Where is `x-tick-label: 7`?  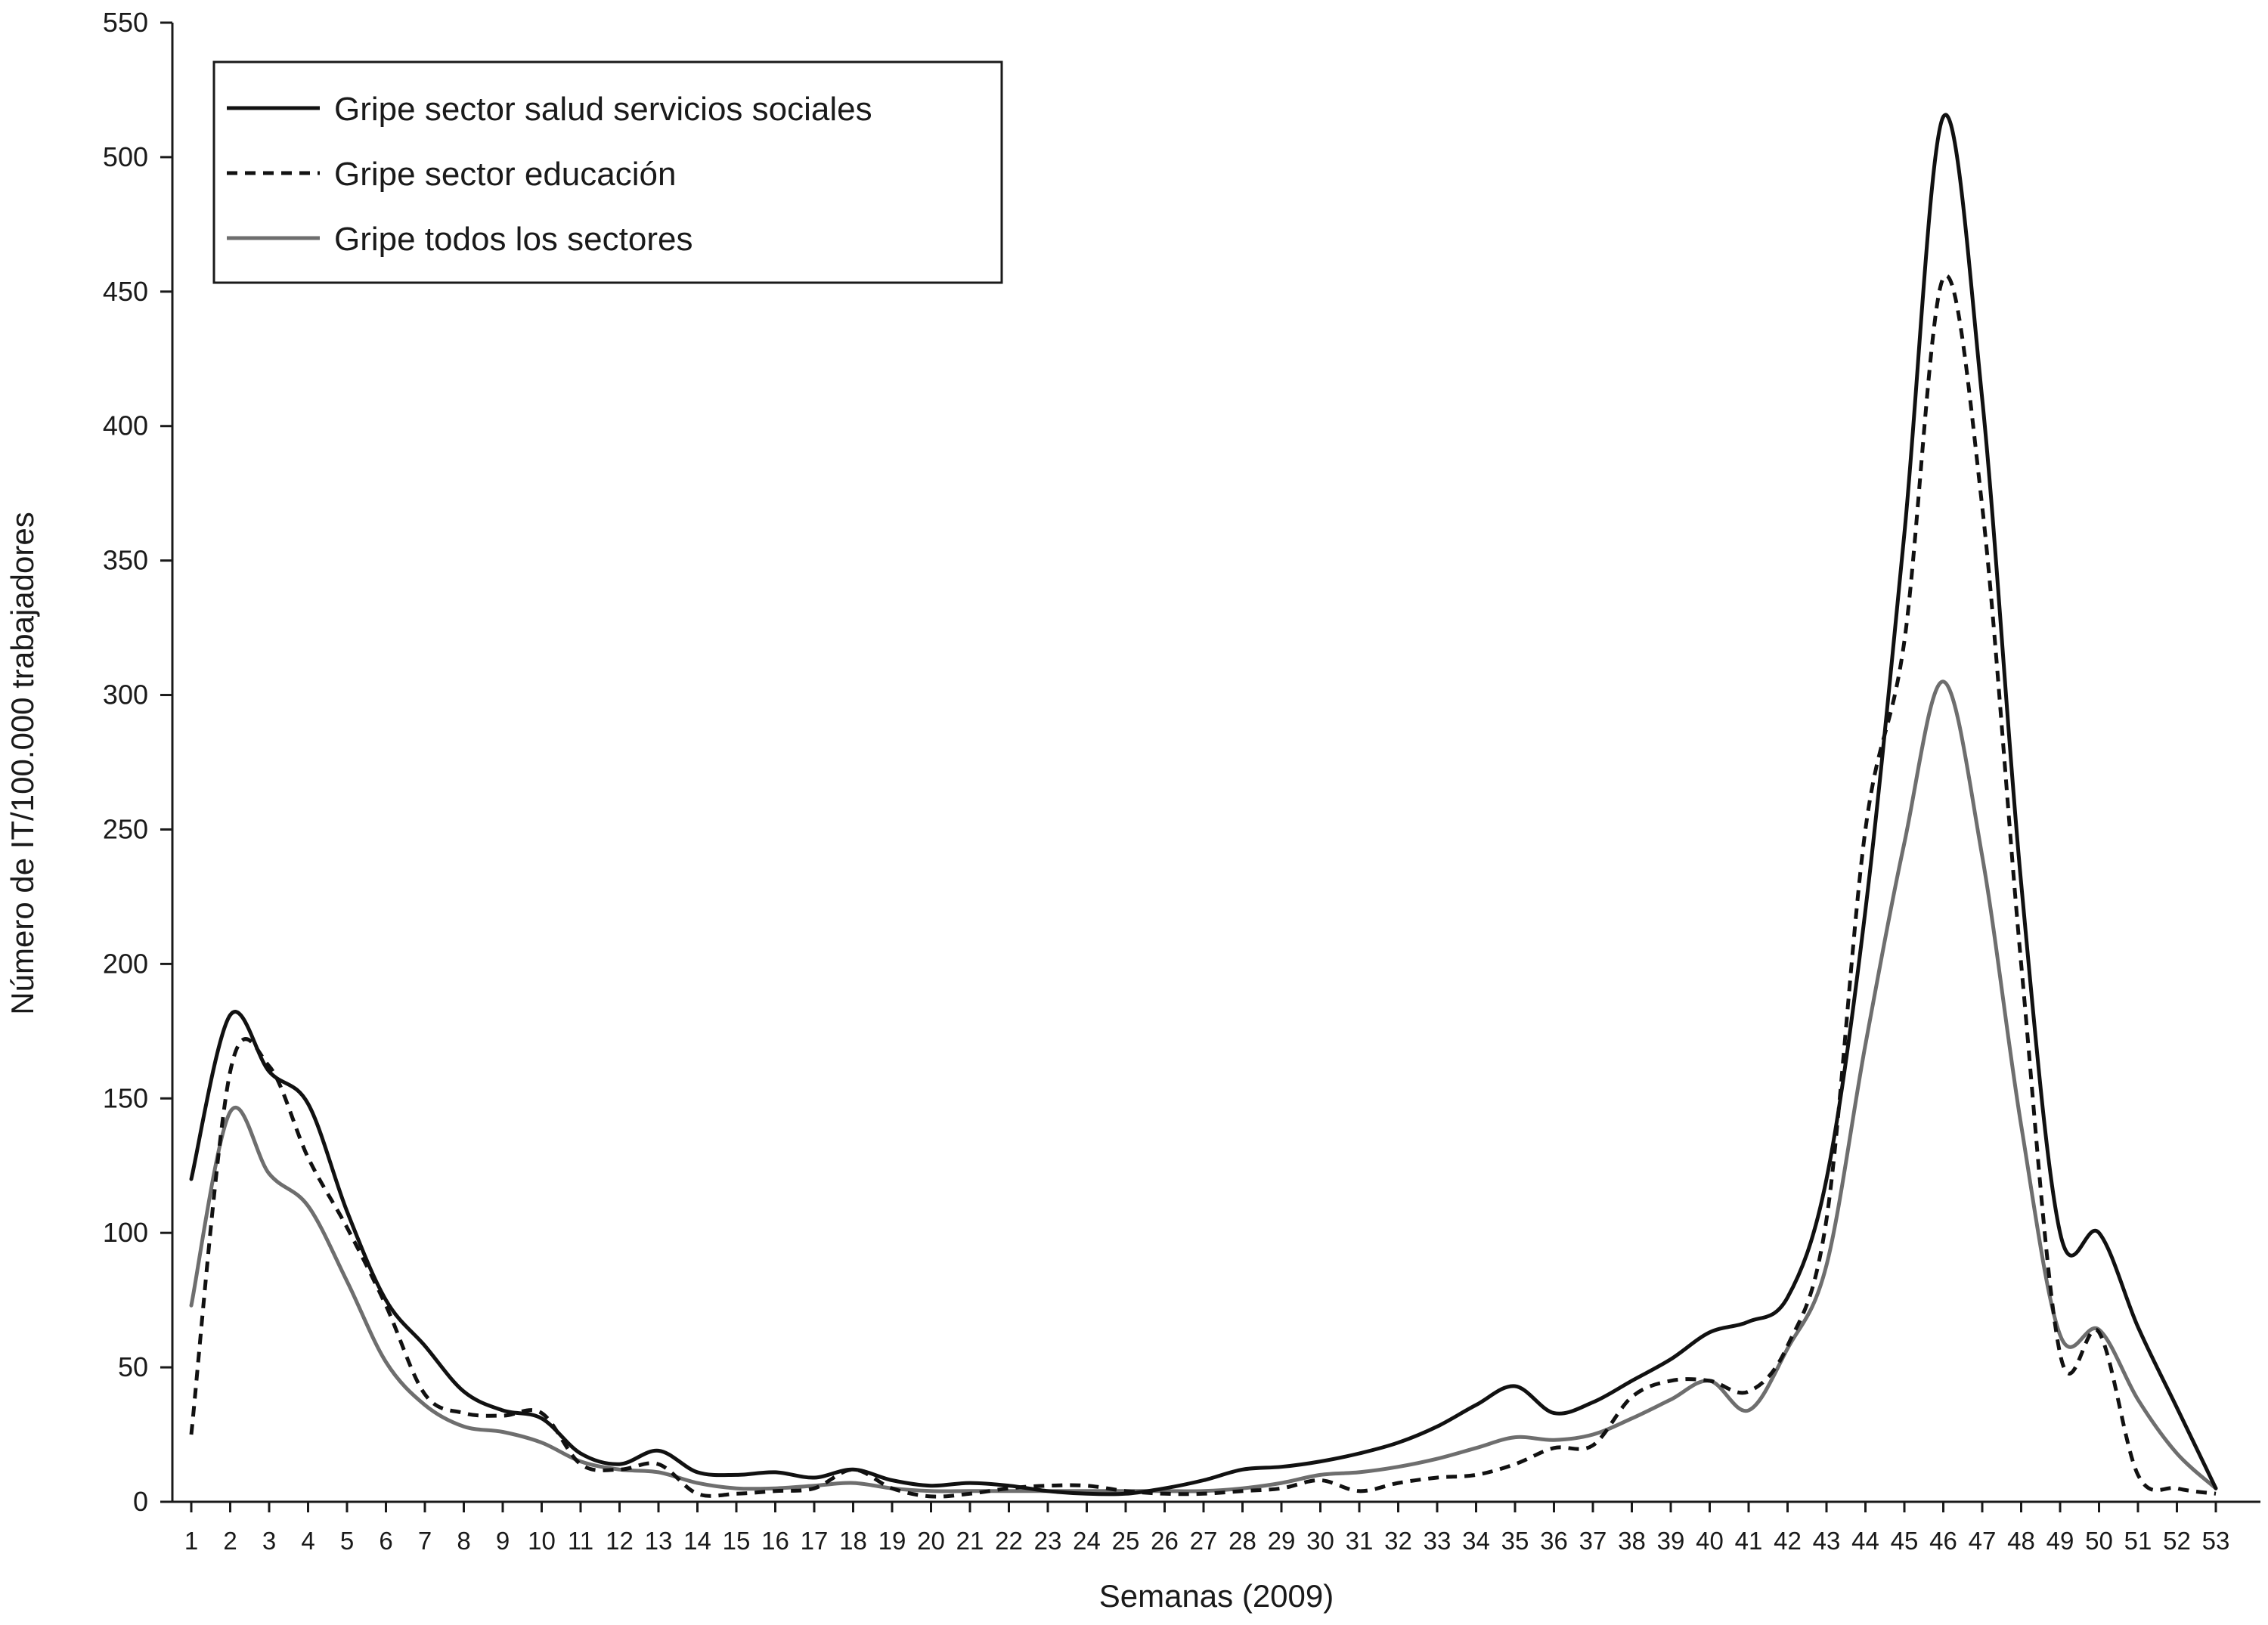
x-tick-label: 7 is located at coordinates (425, 1541).